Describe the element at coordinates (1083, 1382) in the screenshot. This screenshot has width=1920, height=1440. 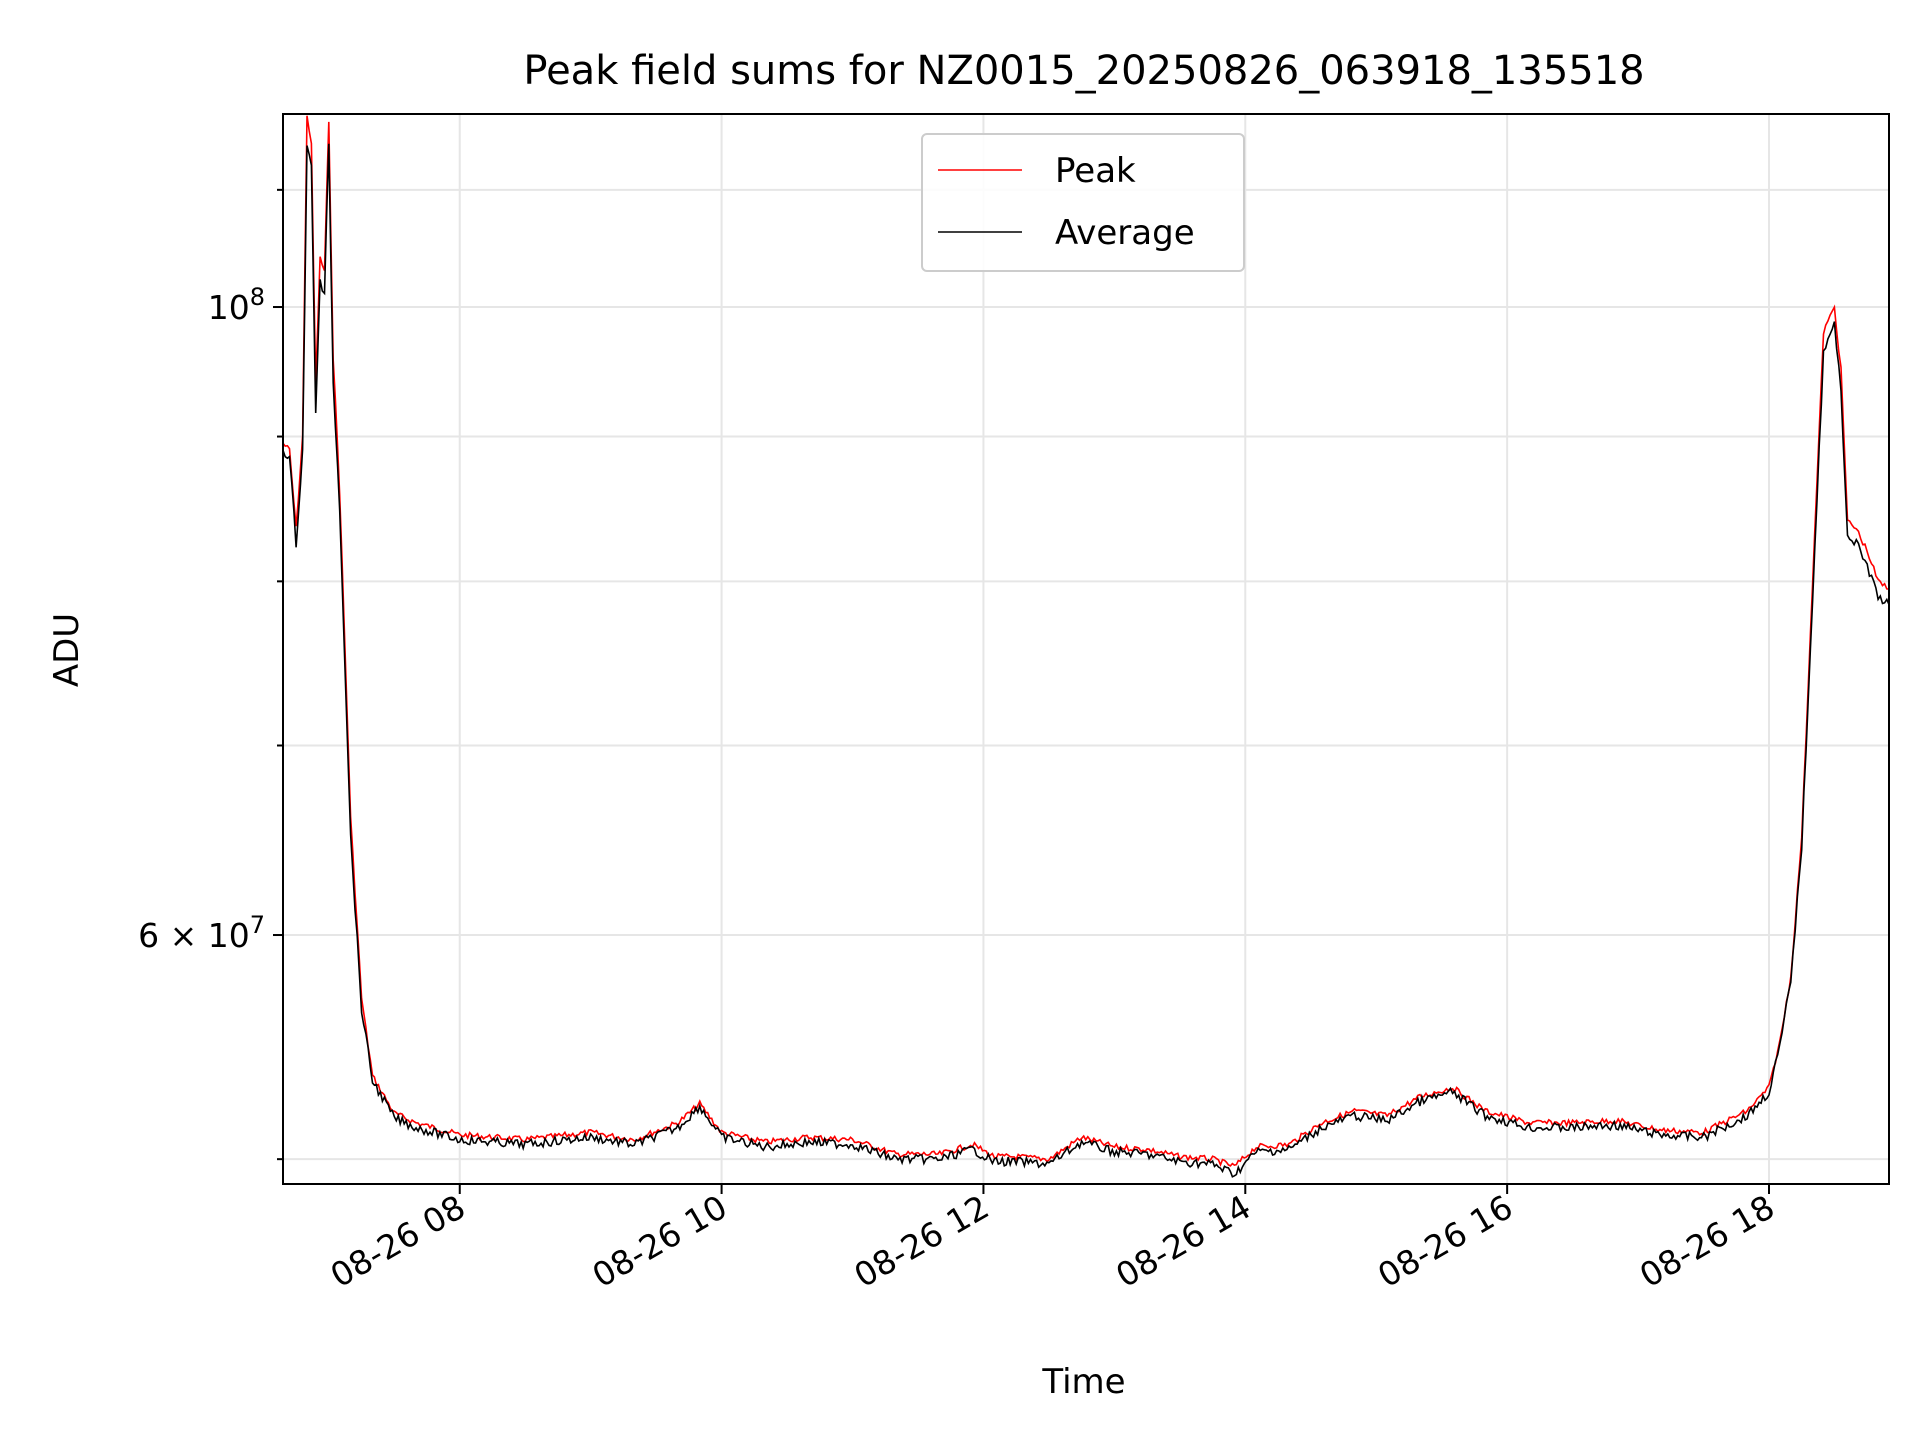
I see `x-axis-label: Time` at that location.